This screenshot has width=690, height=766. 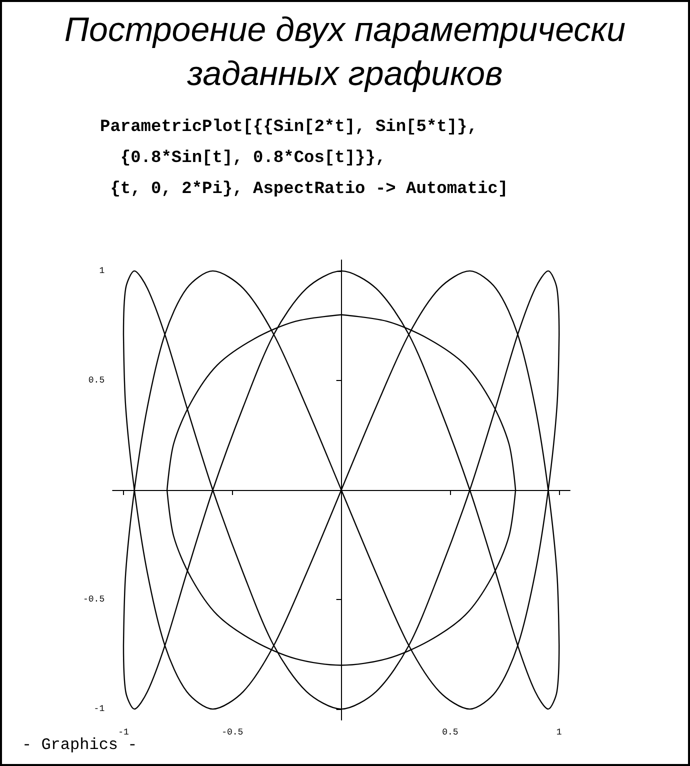 I want to click on chart-title: Построение двух параметрически заданных графиков, so click(x=345, y=52).